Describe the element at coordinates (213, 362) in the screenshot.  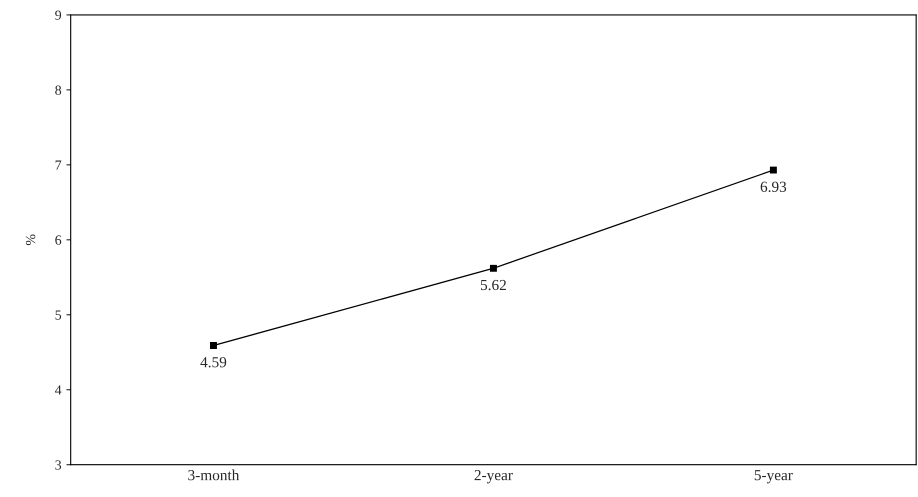
I see `data-label: 4.59` at that location.